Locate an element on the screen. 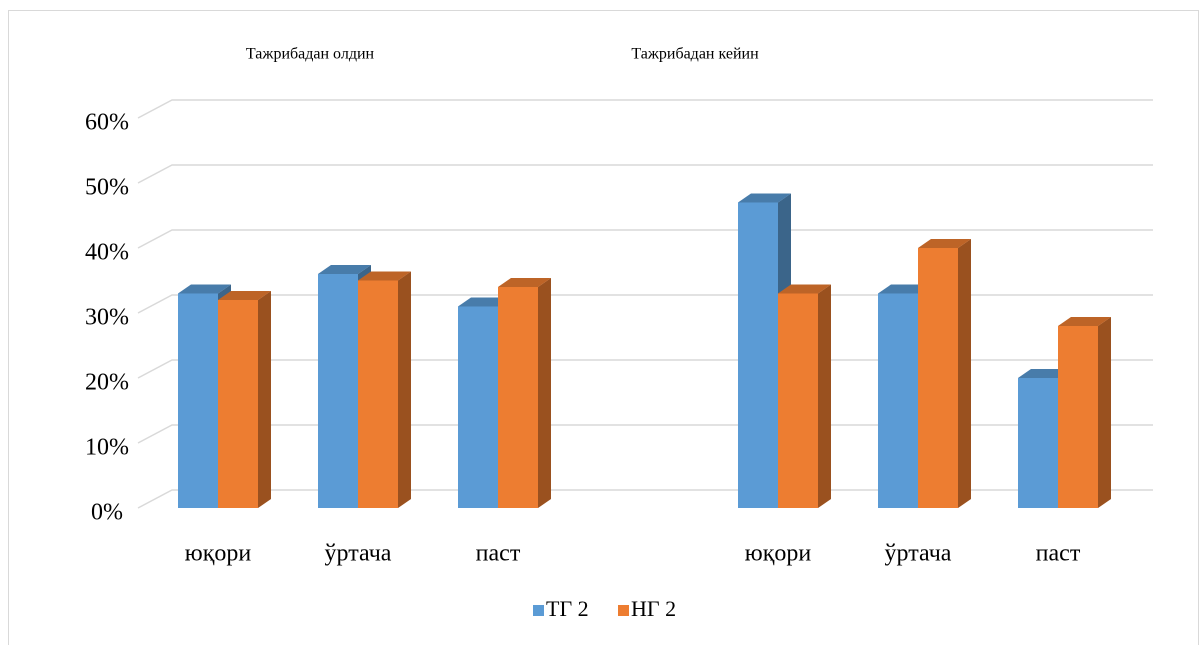 Image resolution: width=1203 pixels, height=645 pixels. legend-label: ТГ 2 is located at coordinates (567, 608).